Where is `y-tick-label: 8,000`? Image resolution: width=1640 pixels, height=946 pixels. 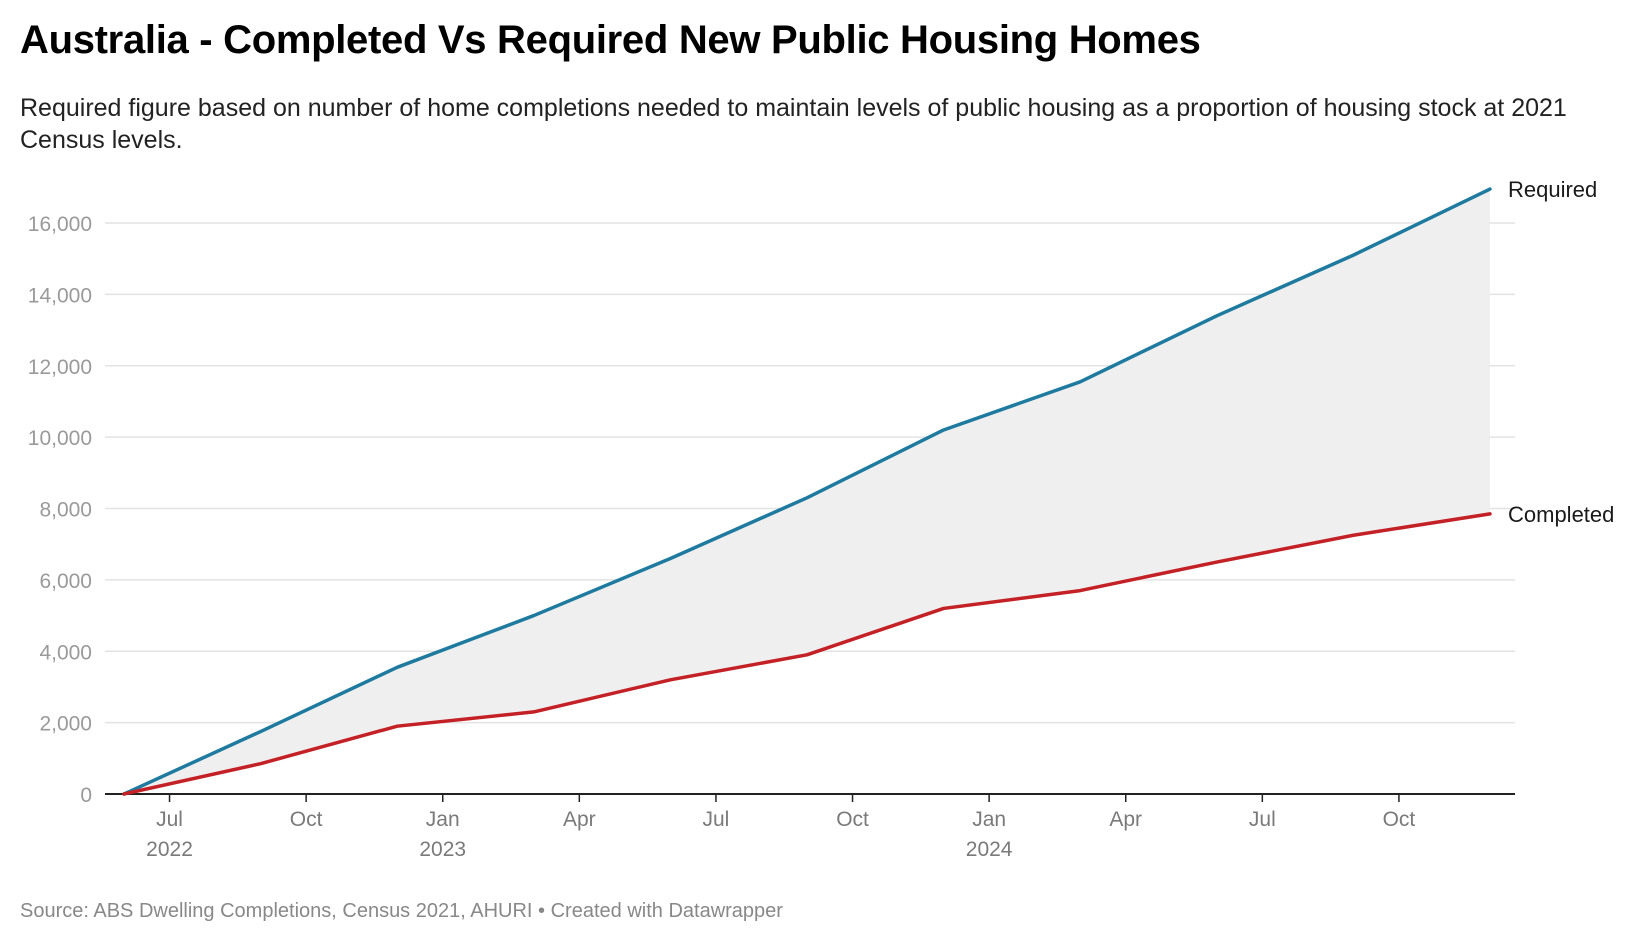 y-tick-label: 8,000 is located at coordinates (65, 510).